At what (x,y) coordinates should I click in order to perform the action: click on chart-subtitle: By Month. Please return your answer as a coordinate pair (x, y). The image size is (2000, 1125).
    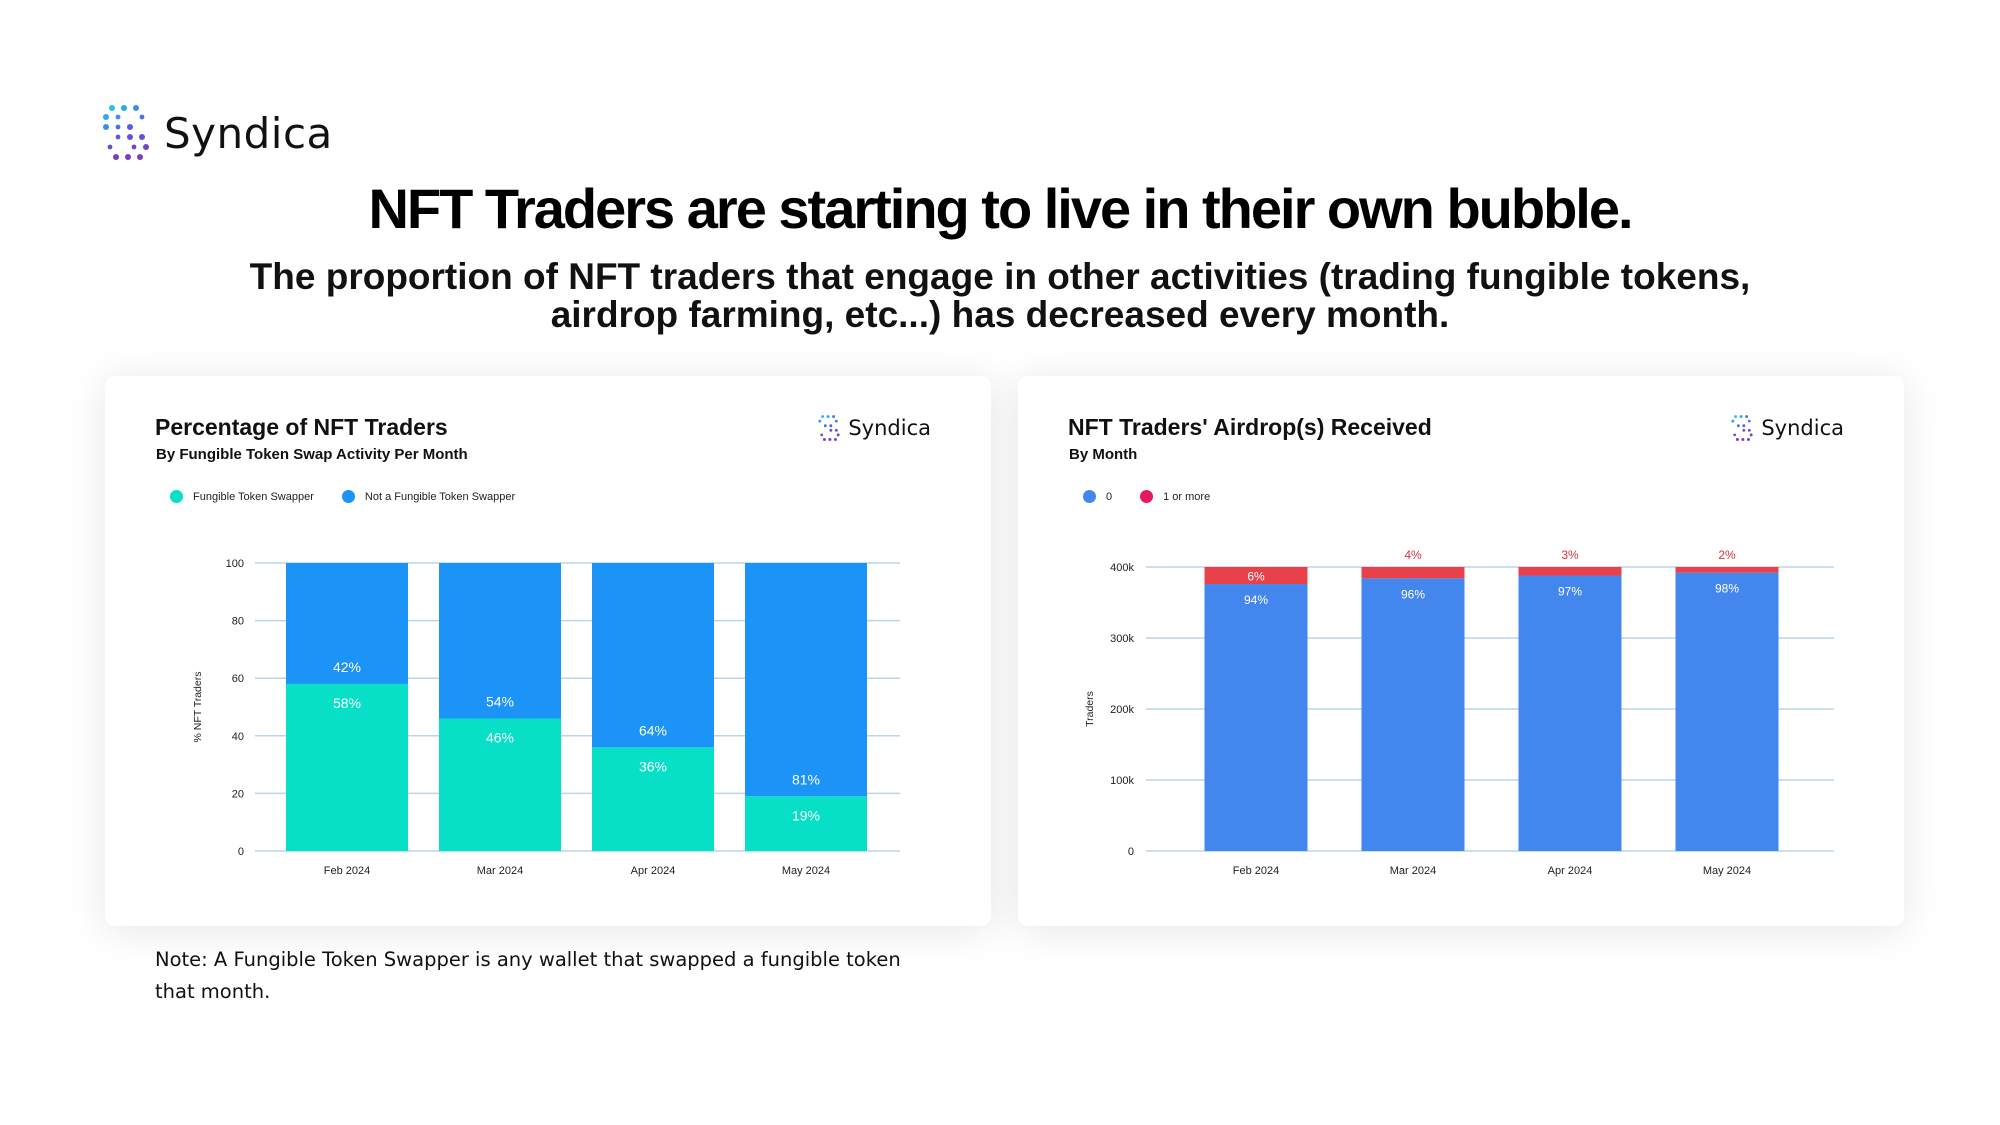
    Looking at the image, I should click on (1103, 454).